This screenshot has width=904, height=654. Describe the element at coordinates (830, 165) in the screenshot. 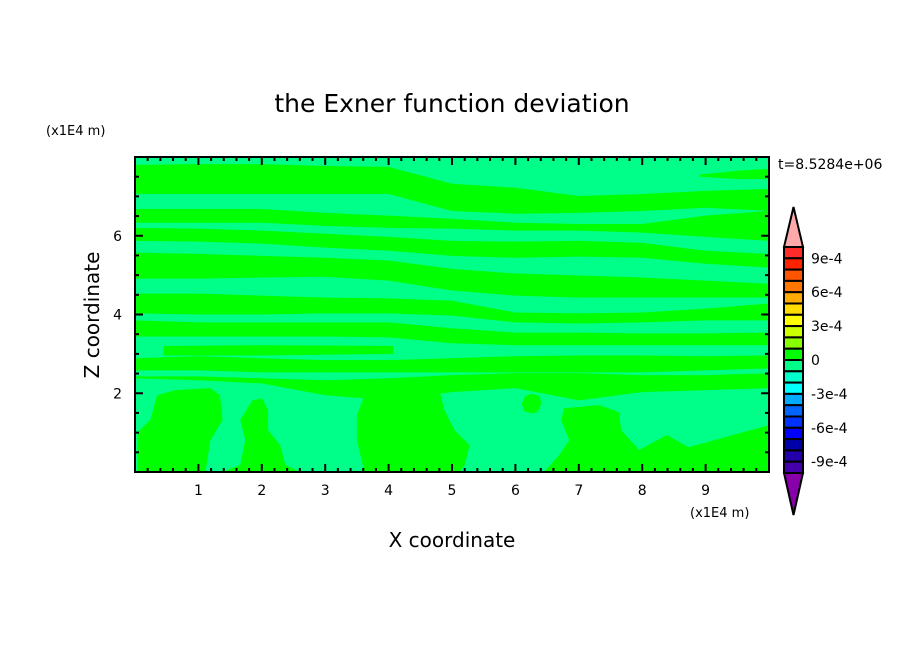

I see `time-label: t=8.5284e+06` at that location.